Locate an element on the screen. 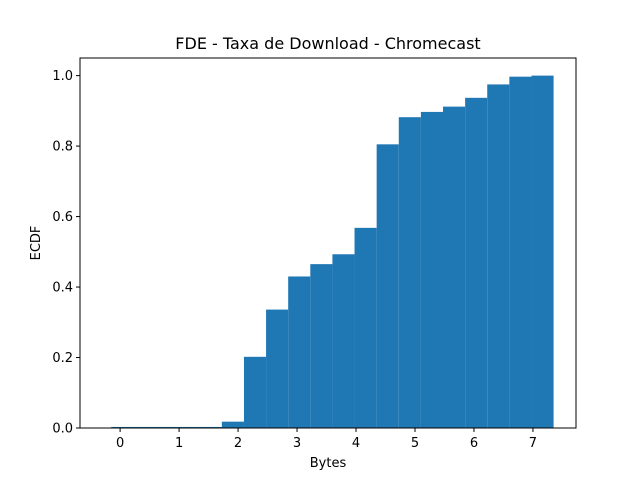 The width and height of the screenshot is (640, 480). x-tick-label-7: 7 is located at coordinates (533, 443).